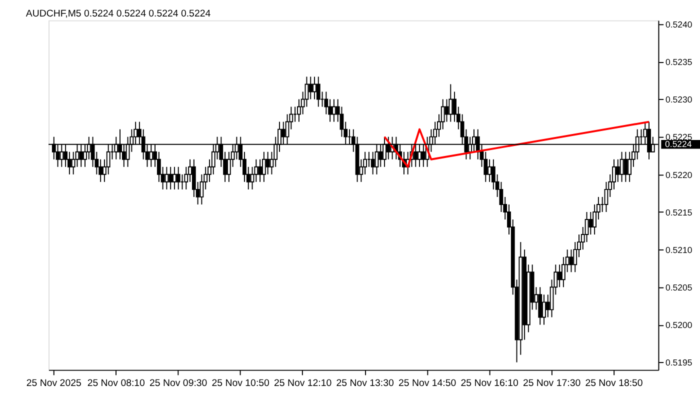  Describe the element at coordinates (679, 325) in the screenshot. I see `y-tick-label: 0.5200` at that location.